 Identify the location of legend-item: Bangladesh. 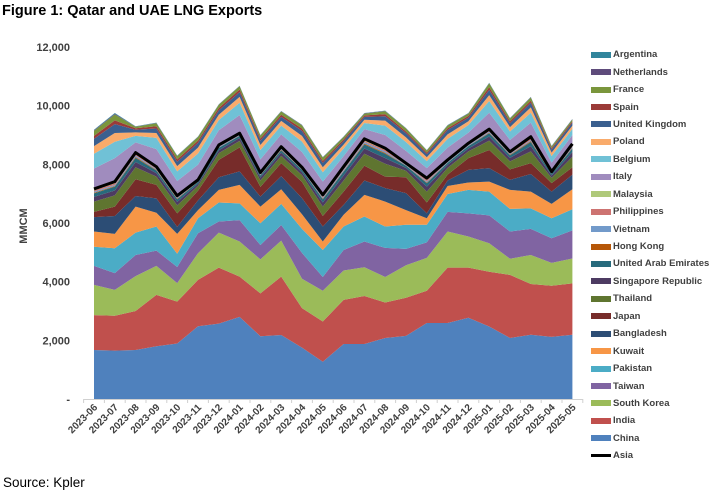
(650, 333).